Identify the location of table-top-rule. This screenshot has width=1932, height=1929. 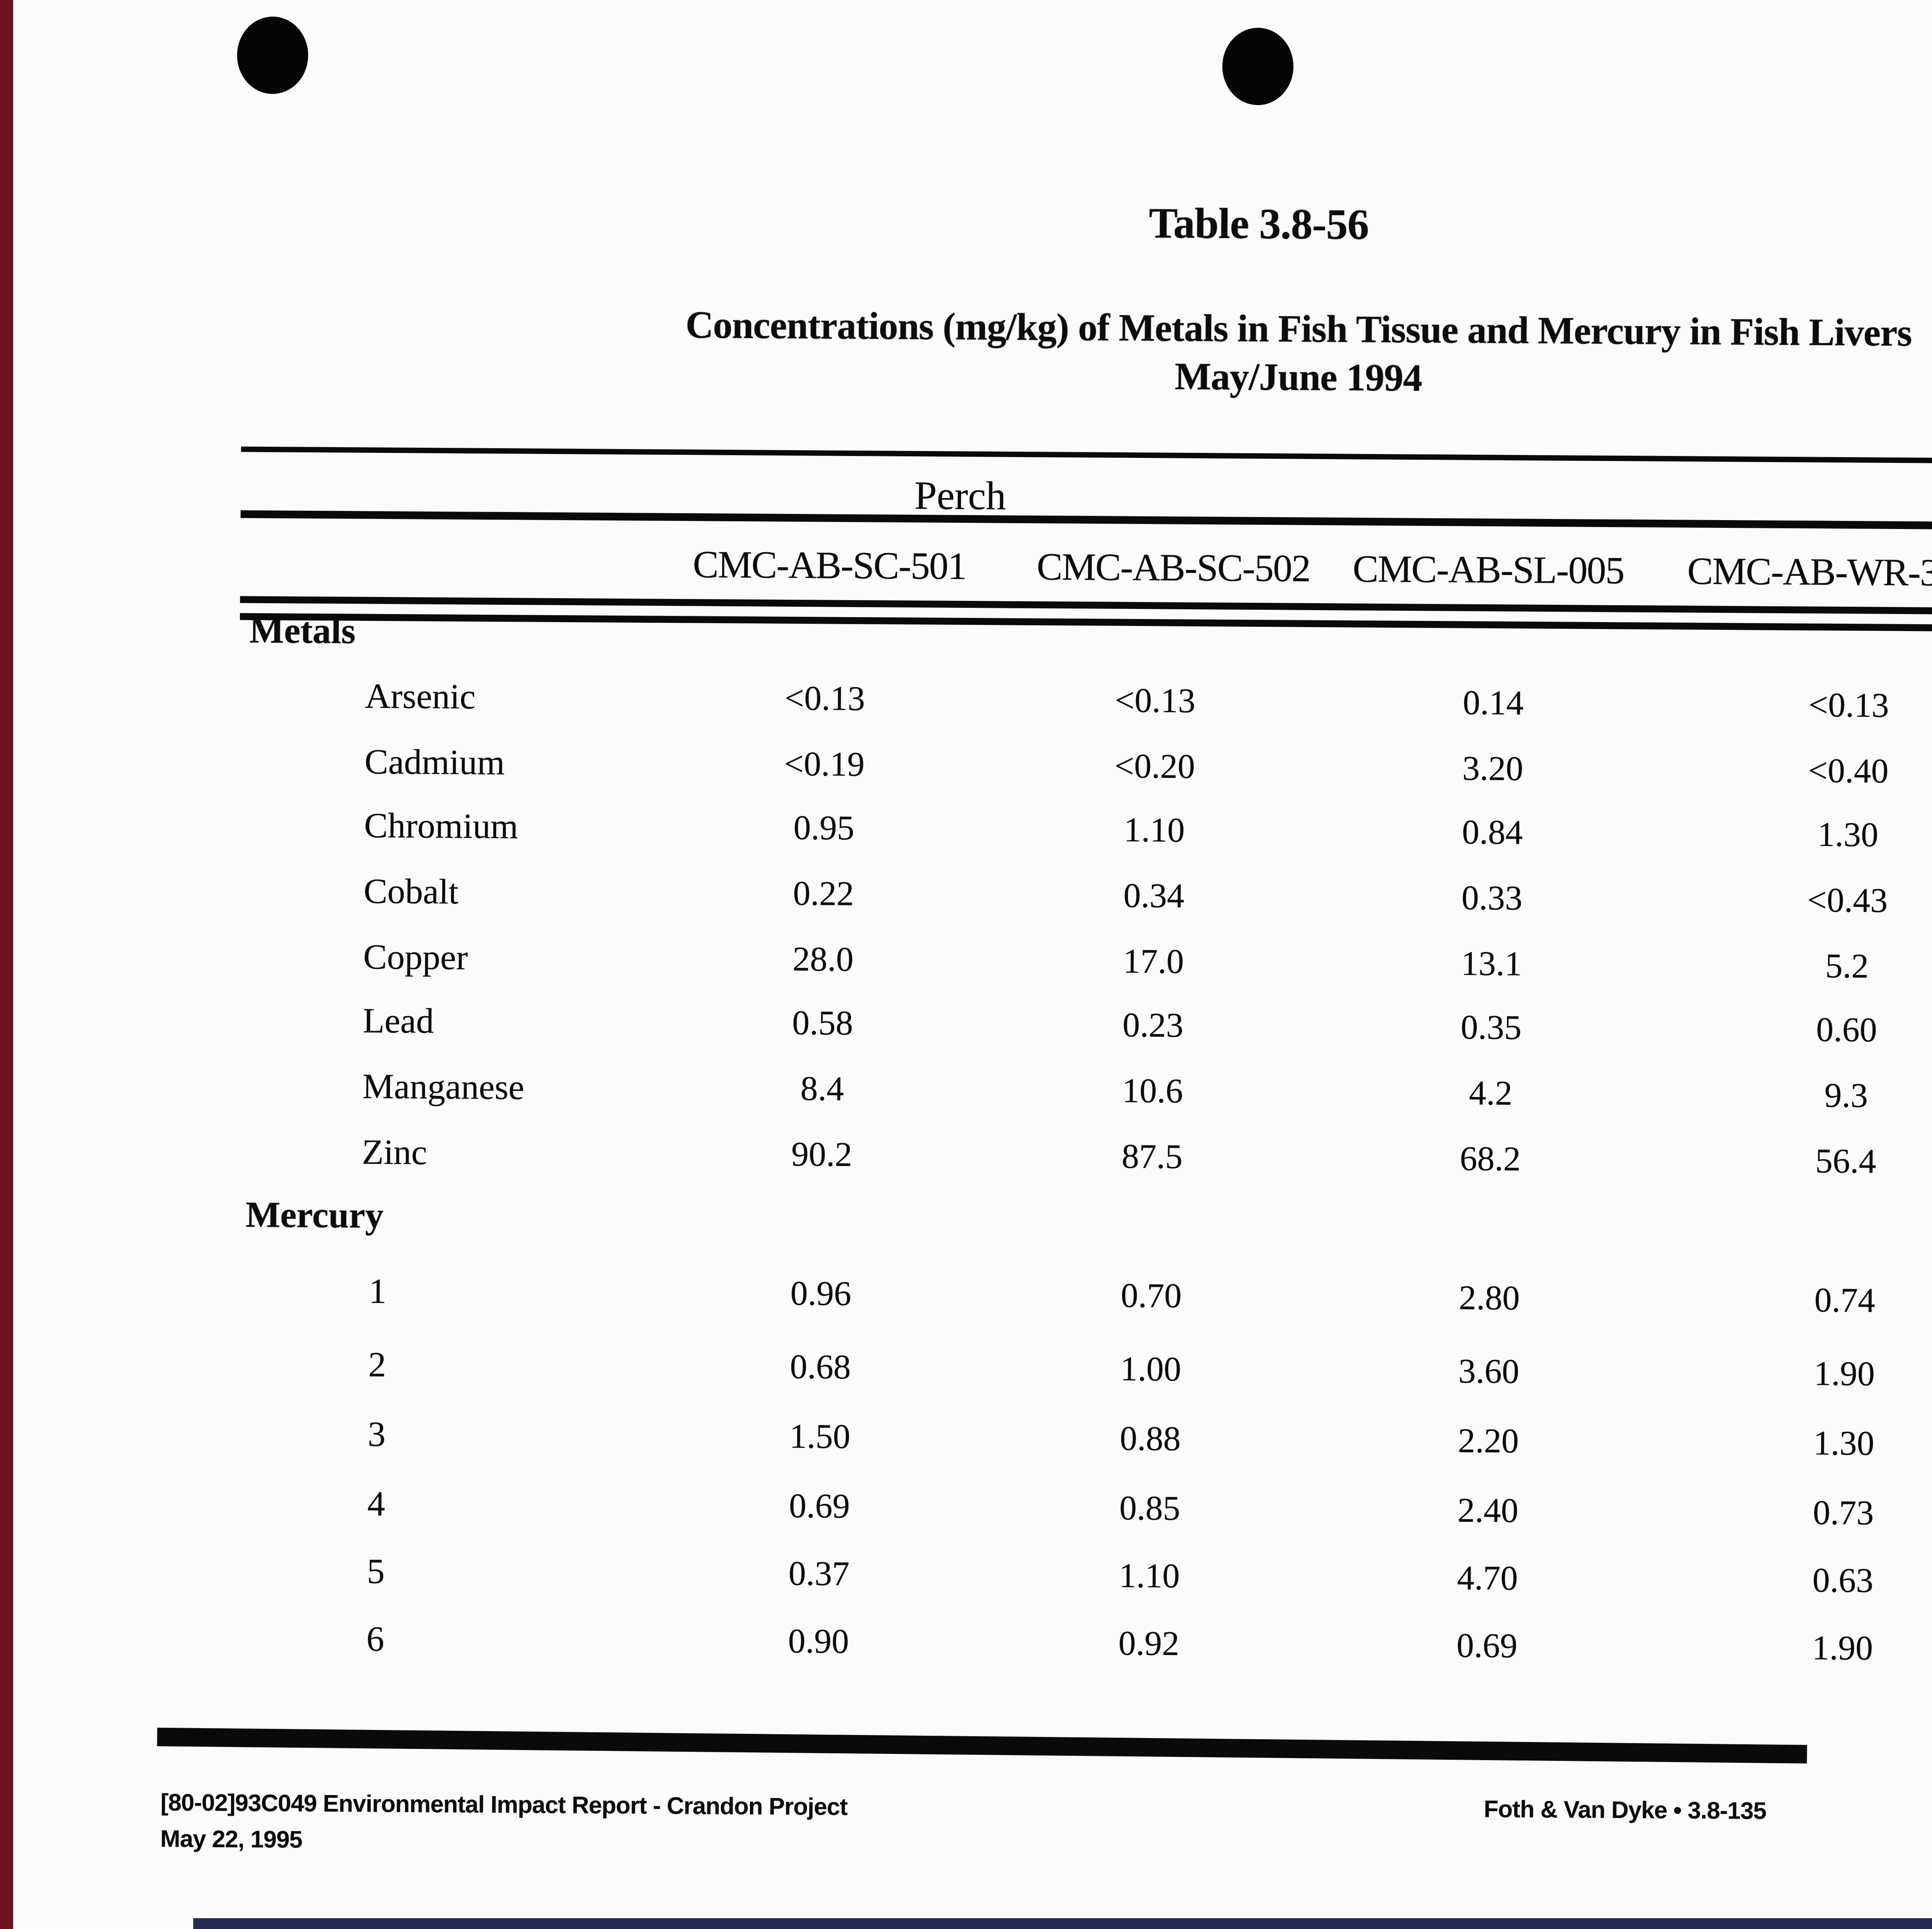
(1086, 456).